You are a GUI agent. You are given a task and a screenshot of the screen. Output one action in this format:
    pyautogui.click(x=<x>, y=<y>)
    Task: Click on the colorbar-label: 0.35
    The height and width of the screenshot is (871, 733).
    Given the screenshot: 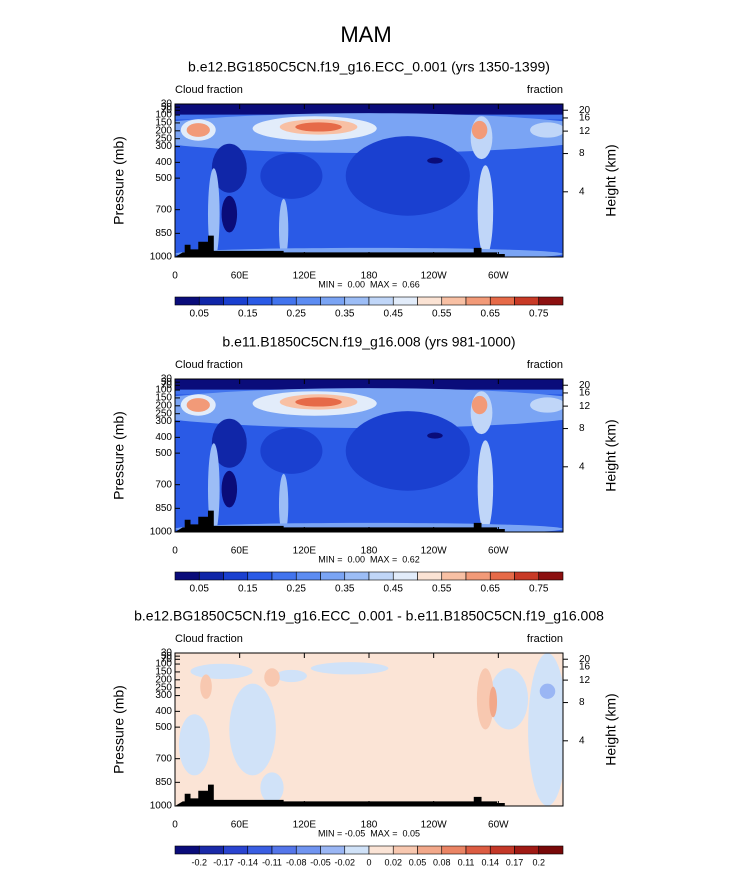 What is the action you would take?
    pyautogui.click(x=345, y=314)
    